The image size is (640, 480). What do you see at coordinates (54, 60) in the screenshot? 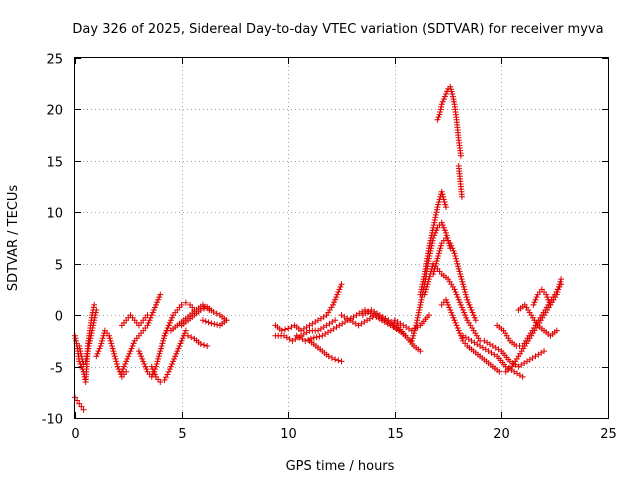
I see `y-tick-label: 25` at bounding box center [54, 60].